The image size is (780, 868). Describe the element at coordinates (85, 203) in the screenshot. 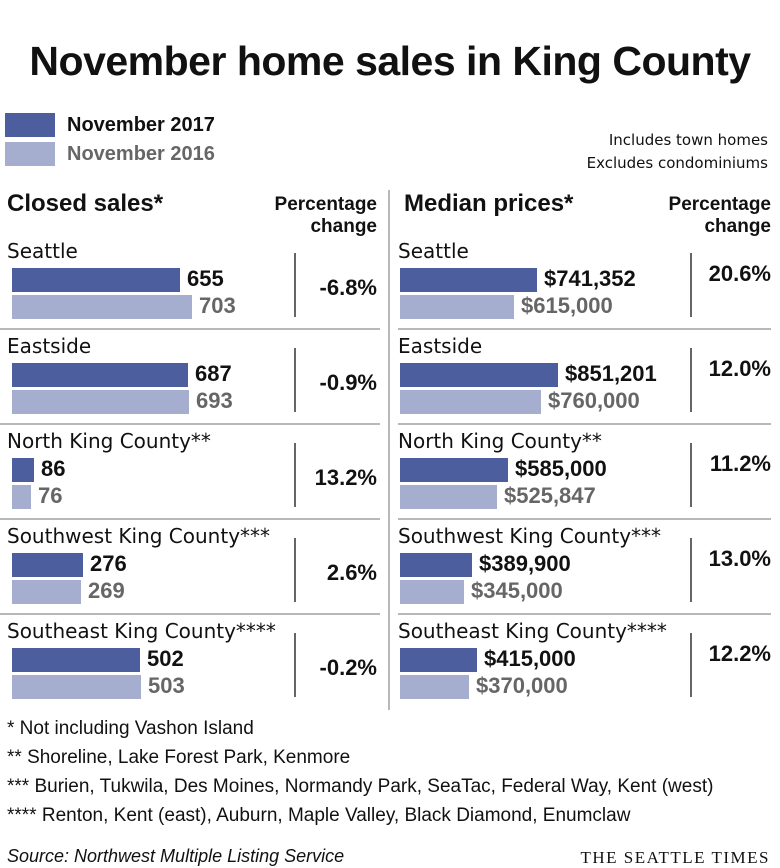

I see `panel-title: Closed sales*` at that location.